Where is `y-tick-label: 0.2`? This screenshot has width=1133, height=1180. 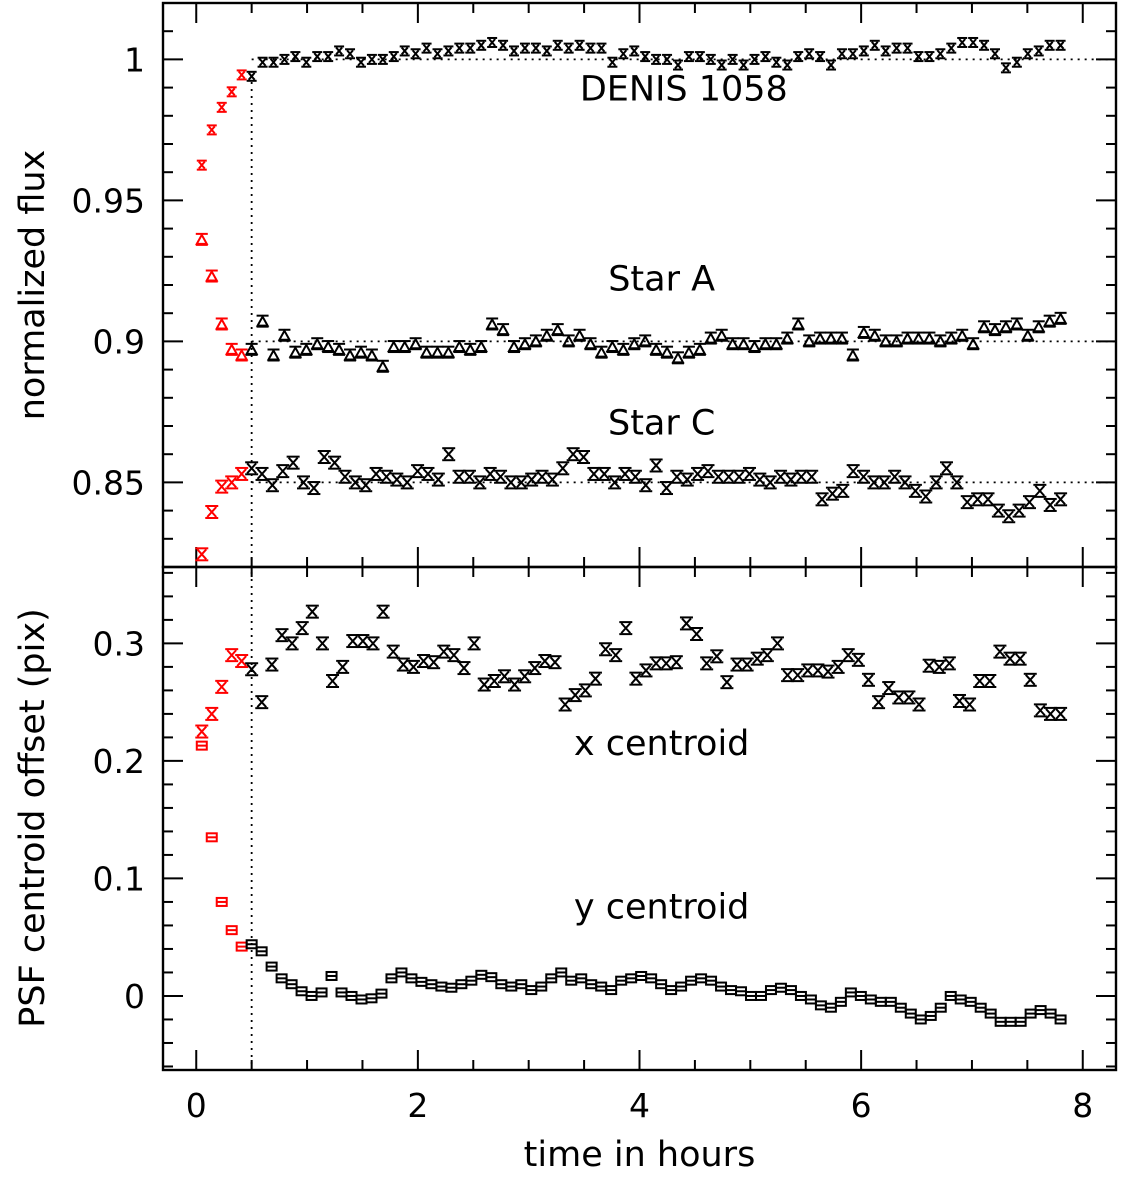 y-tick-label: 0.2 is located at coordinates (119, 761).